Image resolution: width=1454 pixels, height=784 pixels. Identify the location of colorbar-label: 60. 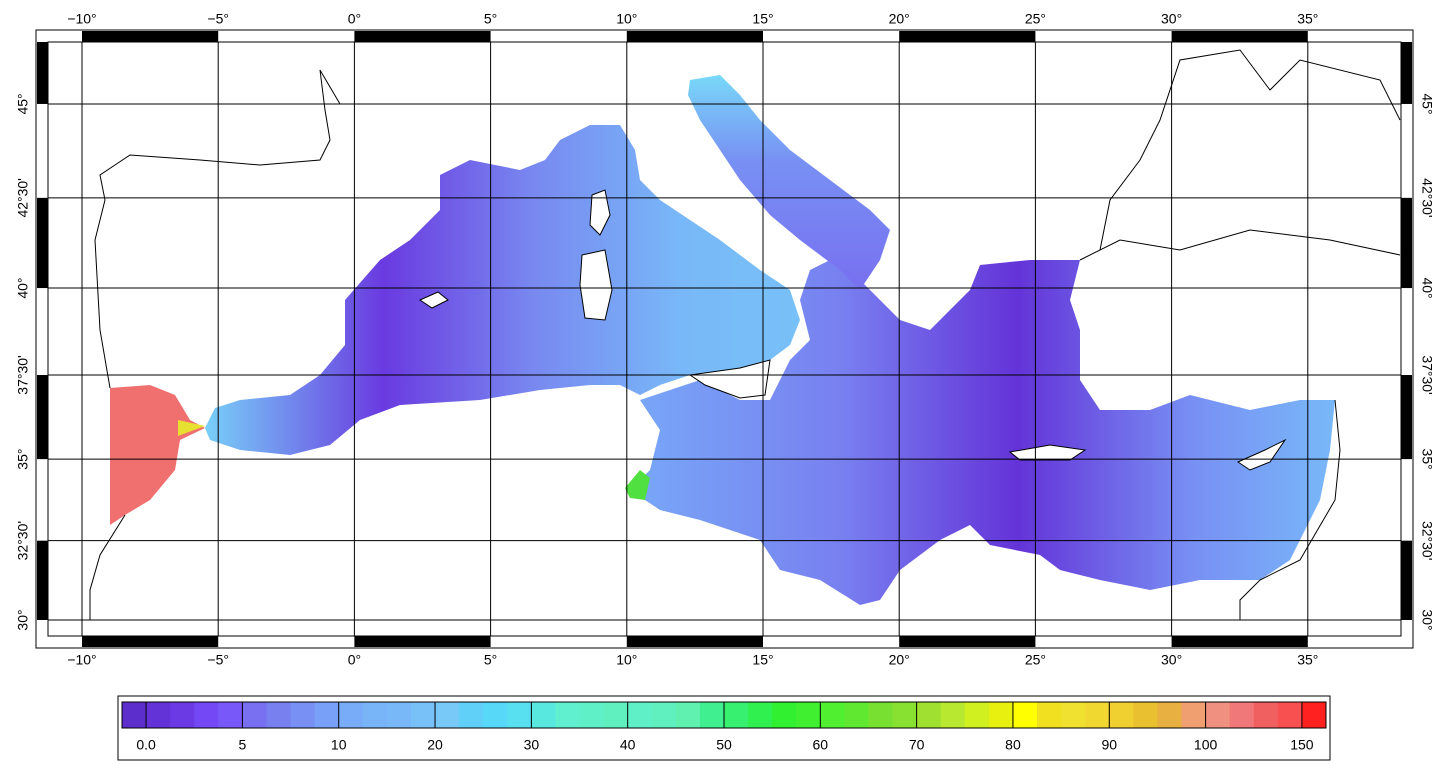
(821, 745).